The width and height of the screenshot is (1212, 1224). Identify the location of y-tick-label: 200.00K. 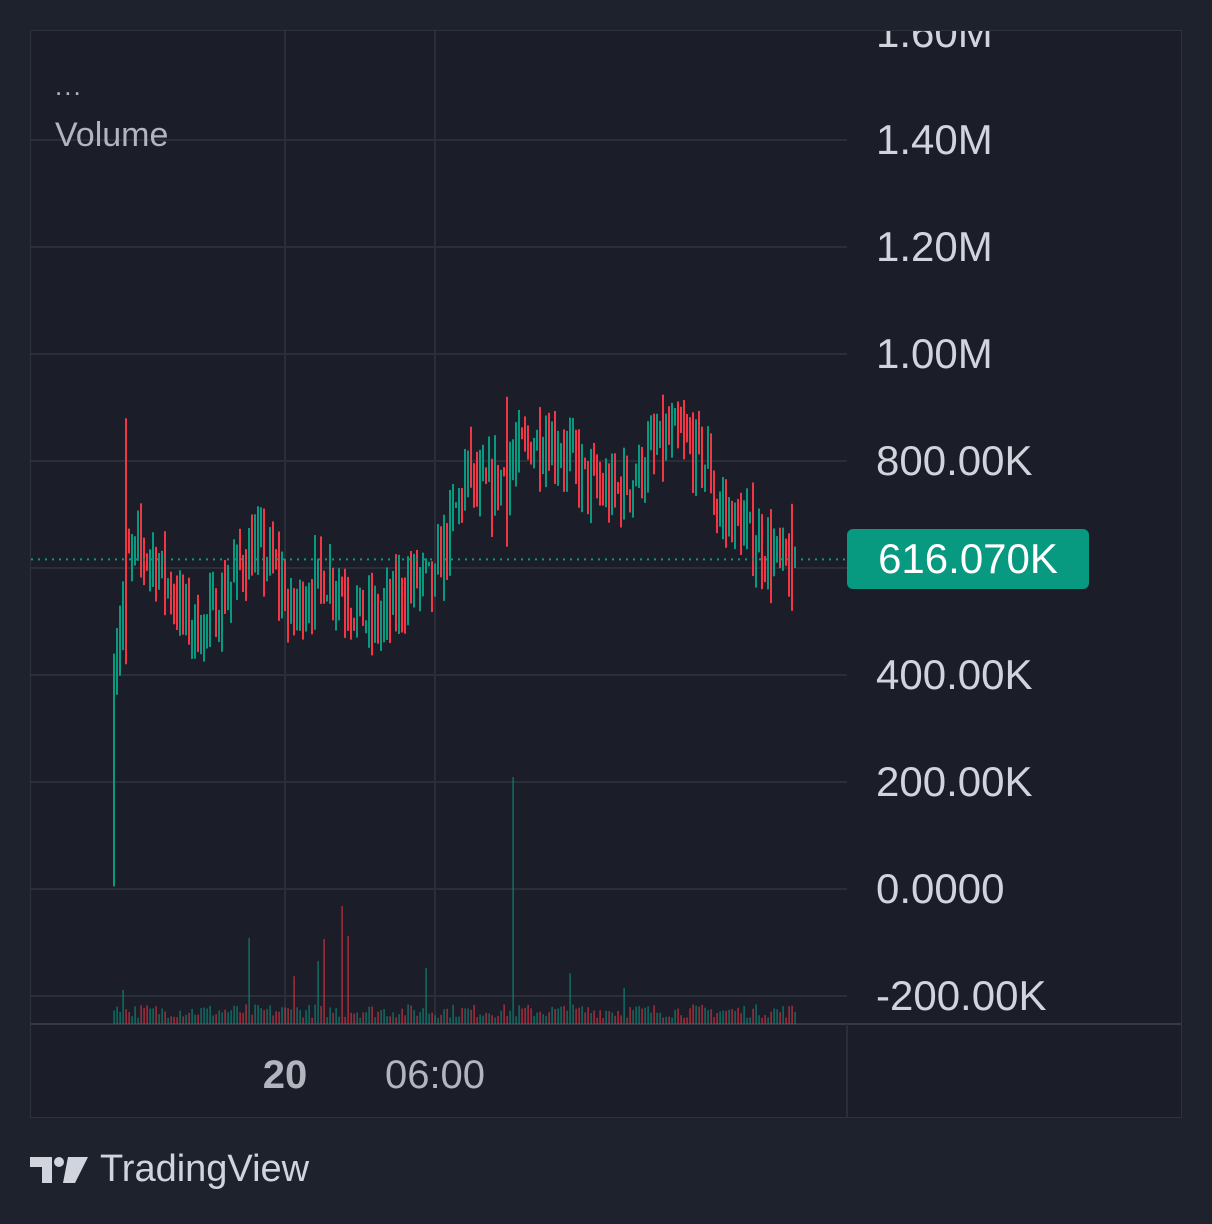
(954, 781).